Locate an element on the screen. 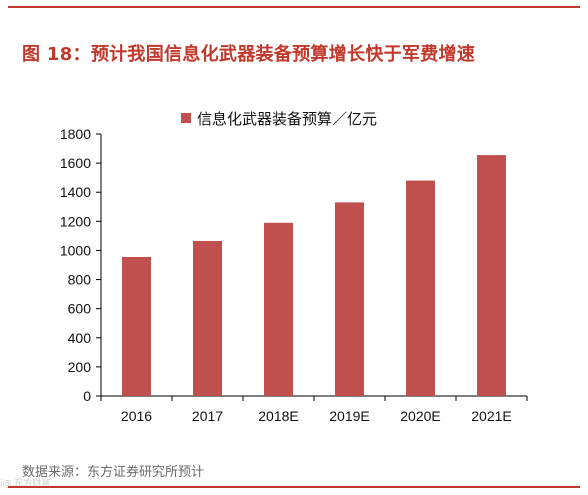 The height and width of the screenshot is (495, 588). x-axis: 2016 2017 2018E 2019E 2020E 2021E is located at coordinates (314, 409).